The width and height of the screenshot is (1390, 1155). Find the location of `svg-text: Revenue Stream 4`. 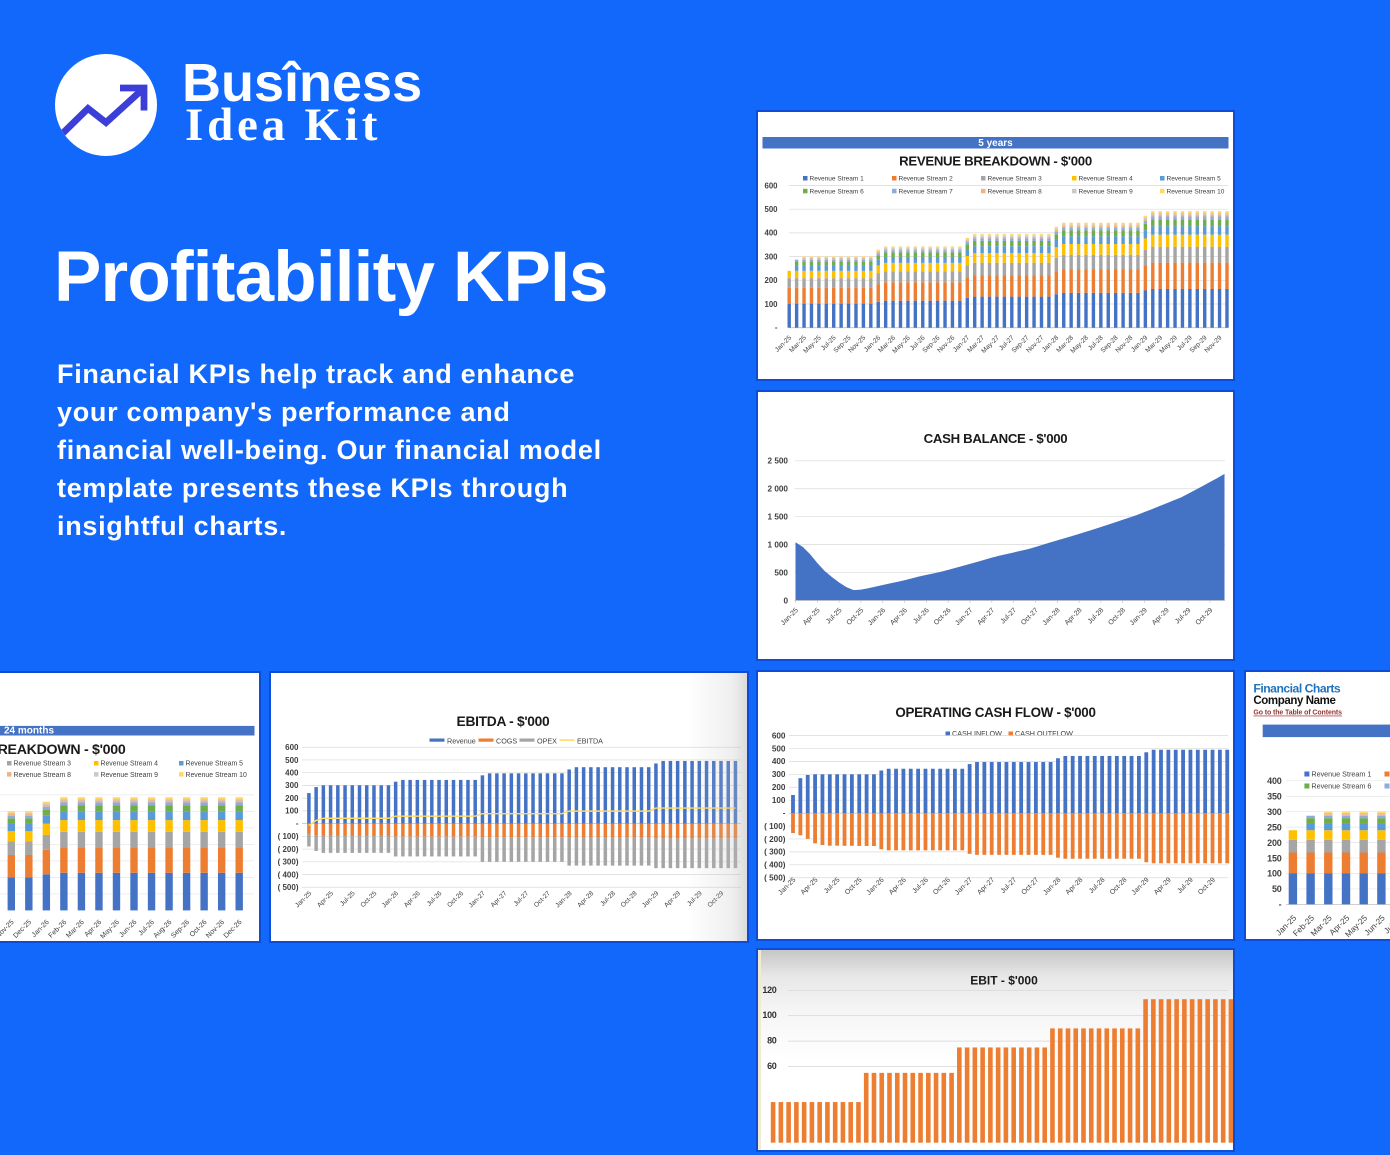

svg-text: Revenue Stream 4 is located at coordinates (130, 764).